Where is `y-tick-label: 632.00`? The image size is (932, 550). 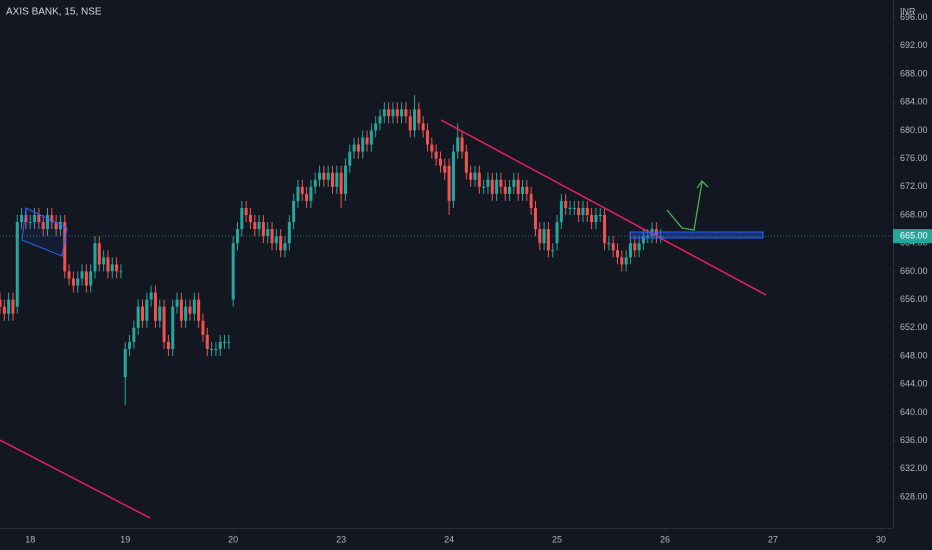
y-tick-label: 632.00 is located at coordinates (914, 468).